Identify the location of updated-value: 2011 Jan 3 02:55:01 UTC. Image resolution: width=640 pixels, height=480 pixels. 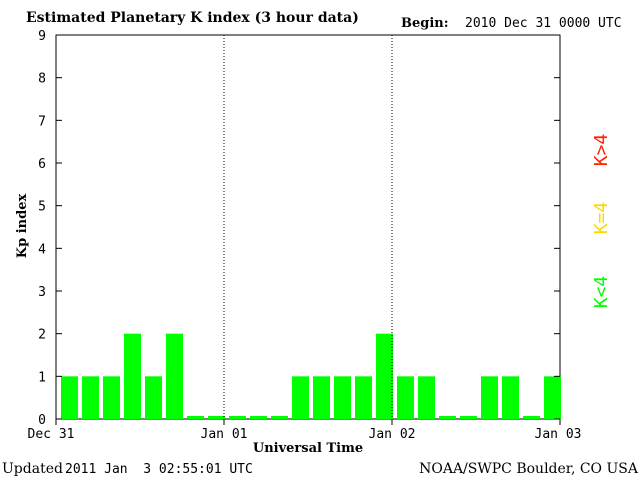
(159, 469).